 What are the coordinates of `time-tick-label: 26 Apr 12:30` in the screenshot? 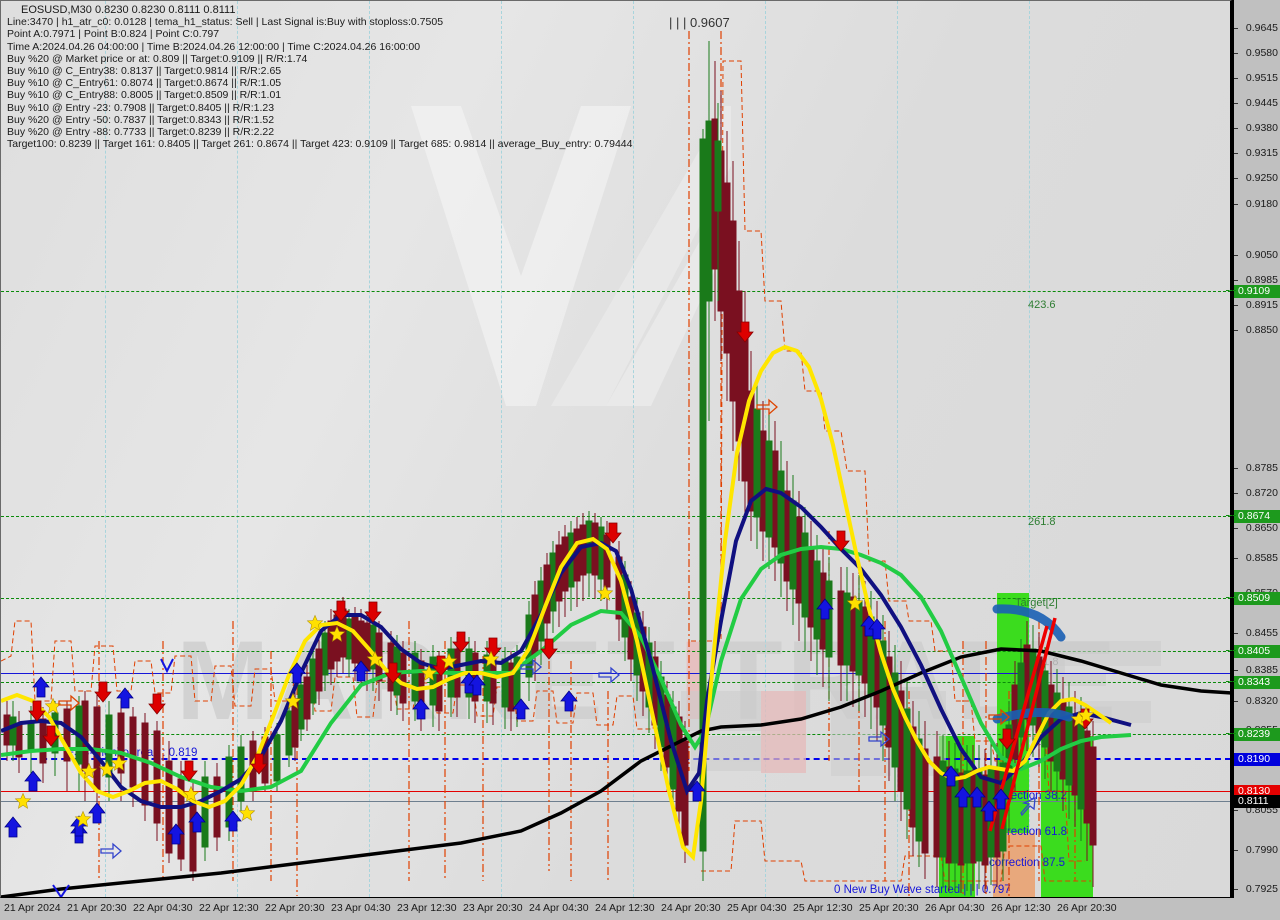 It's located at (1021, 908).